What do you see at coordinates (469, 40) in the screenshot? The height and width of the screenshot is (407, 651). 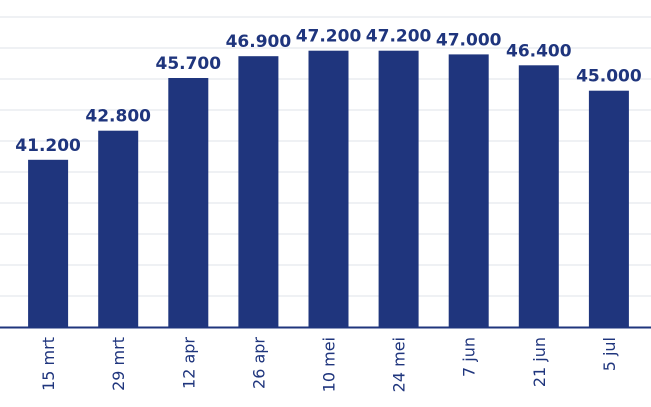 I see `data-label: 47.000` at bounding box center [469, 40].